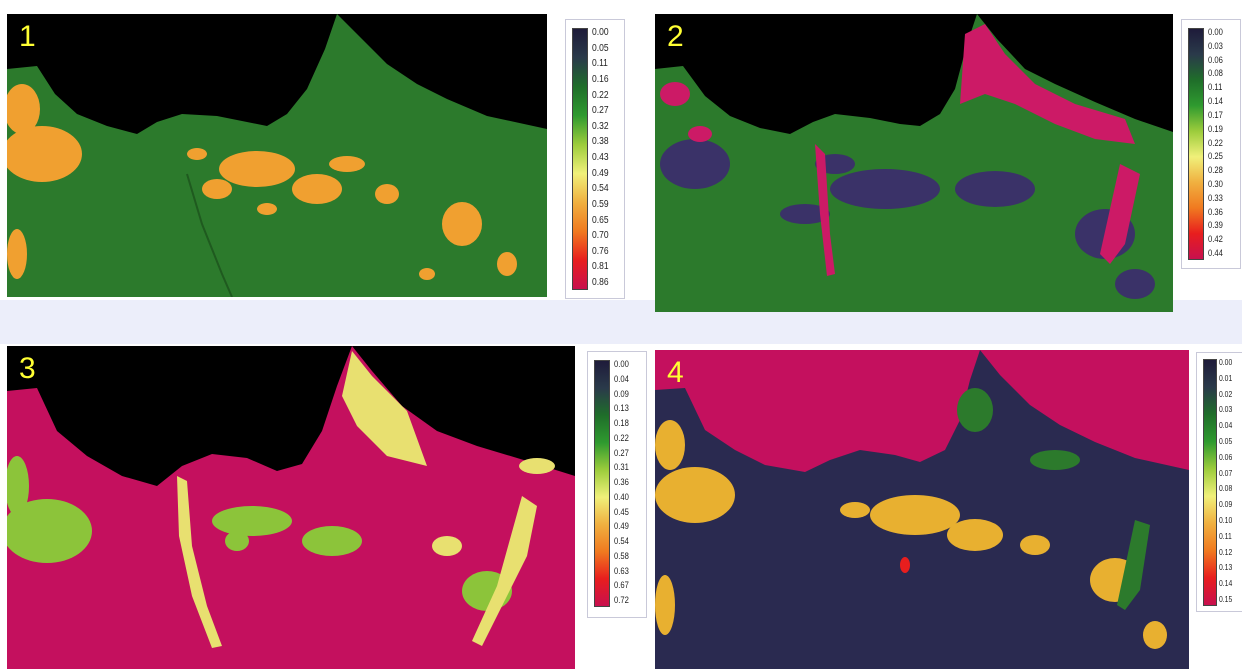 This screenshot has width=1242, height=669. I want to click on legend-tick-label: 0.43, so click(600, 157).